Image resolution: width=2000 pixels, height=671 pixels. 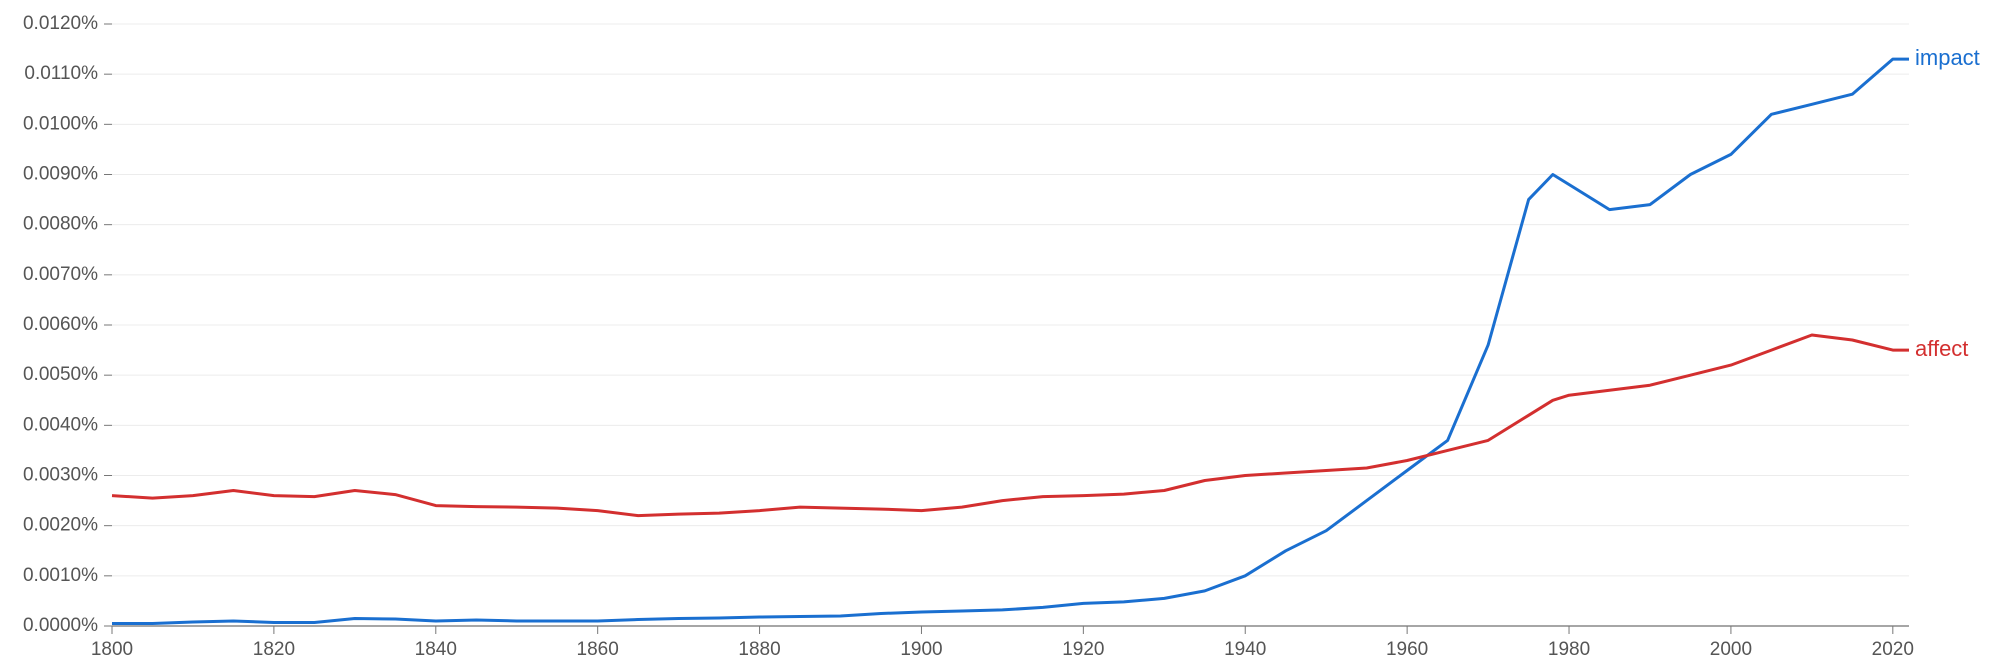 What do you see at coordinates (60, 625) in the screenshot?
I see `y-tick-label: 0.0000%` at bounding box center [60, 625].